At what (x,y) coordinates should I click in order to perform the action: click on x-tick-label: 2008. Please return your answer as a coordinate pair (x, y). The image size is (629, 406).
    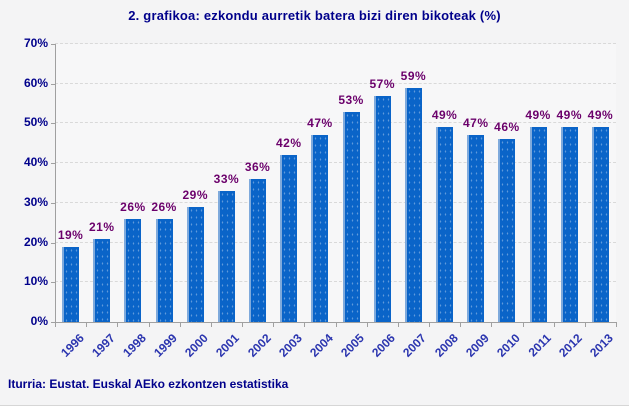
    Looking at the image, I should click on (446, 345).